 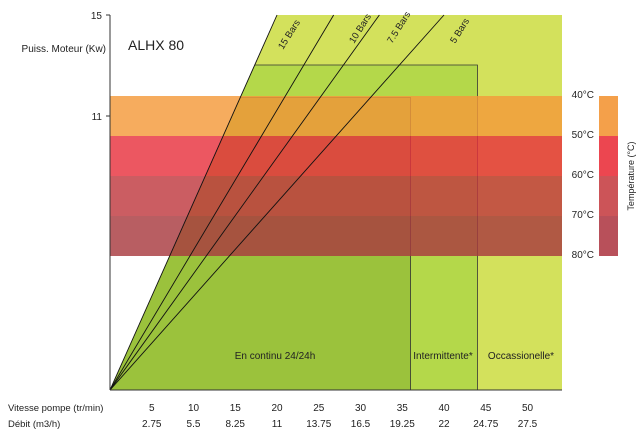 I want to click on zone-label-intermittent: Intermittente*, so click(x=443, y=356).